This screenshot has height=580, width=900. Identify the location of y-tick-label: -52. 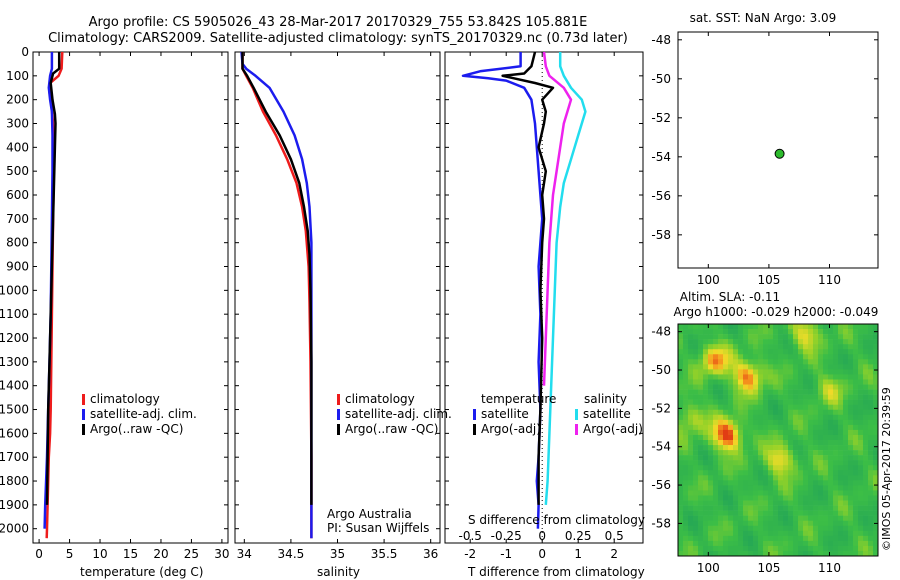
(661, 408).